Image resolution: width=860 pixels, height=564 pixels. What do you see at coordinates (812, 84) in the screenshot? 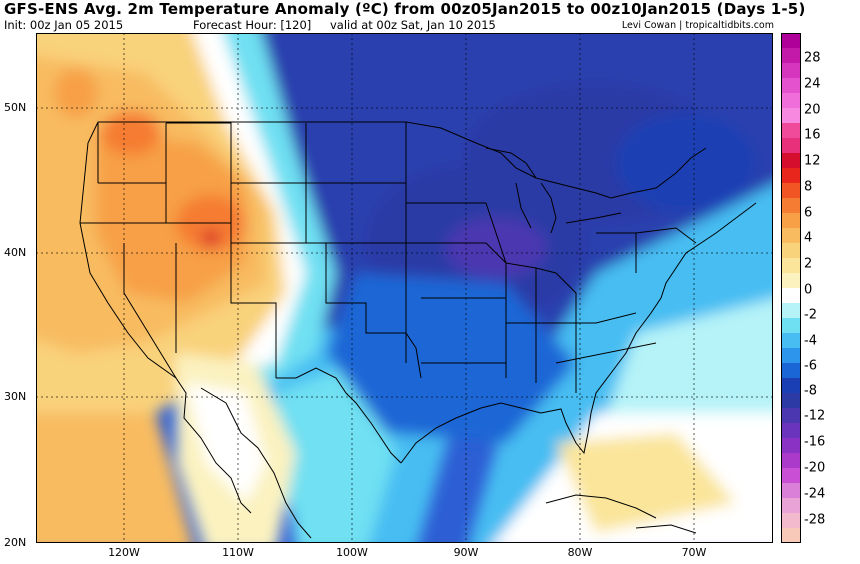
I see `colorbar-label: 24` at bounding box center [812, 84].